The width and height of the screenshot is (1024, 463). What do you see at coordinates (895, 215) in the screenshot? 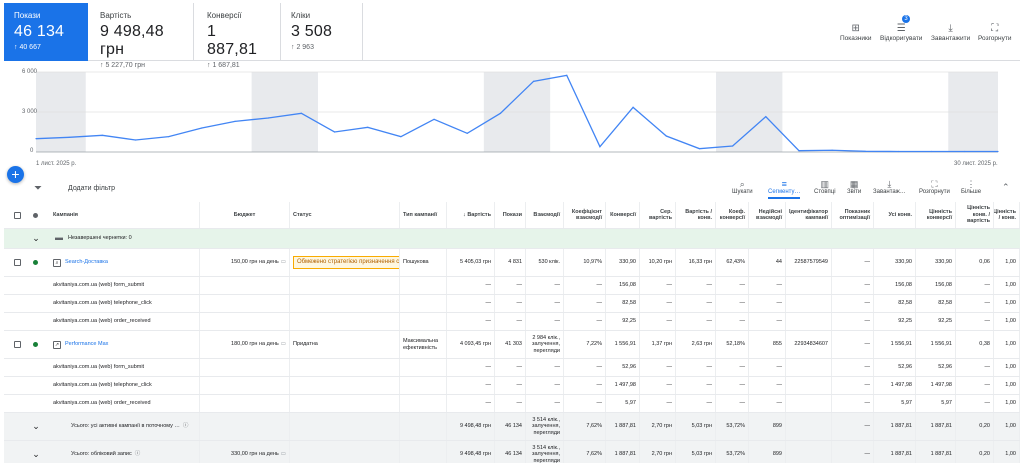
I see `column-header: Усі конв.` at bounding box center [895, 215].